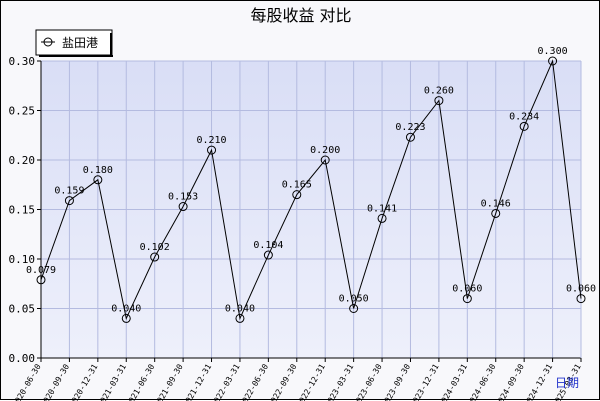  Describe the element at coordinates (339, 381) in the screenshot. I see `x-tick-label: 2023-03-31` at that location.